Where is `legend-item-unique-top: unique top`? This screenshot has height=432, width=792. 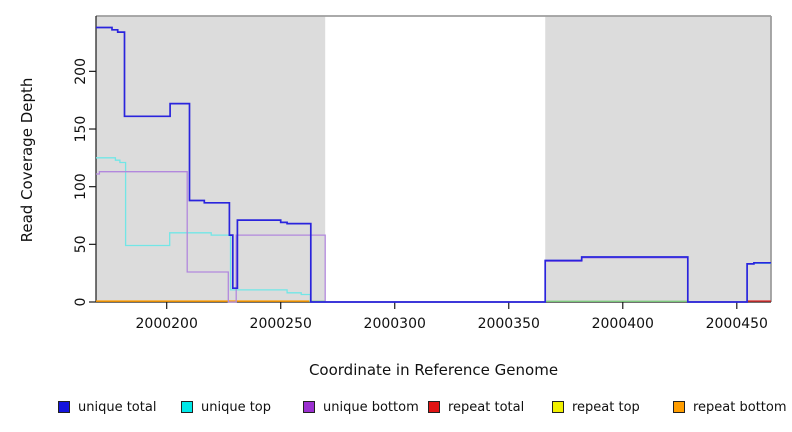 legend-item-unique-top: unique top is located at coordinates (226, 407).